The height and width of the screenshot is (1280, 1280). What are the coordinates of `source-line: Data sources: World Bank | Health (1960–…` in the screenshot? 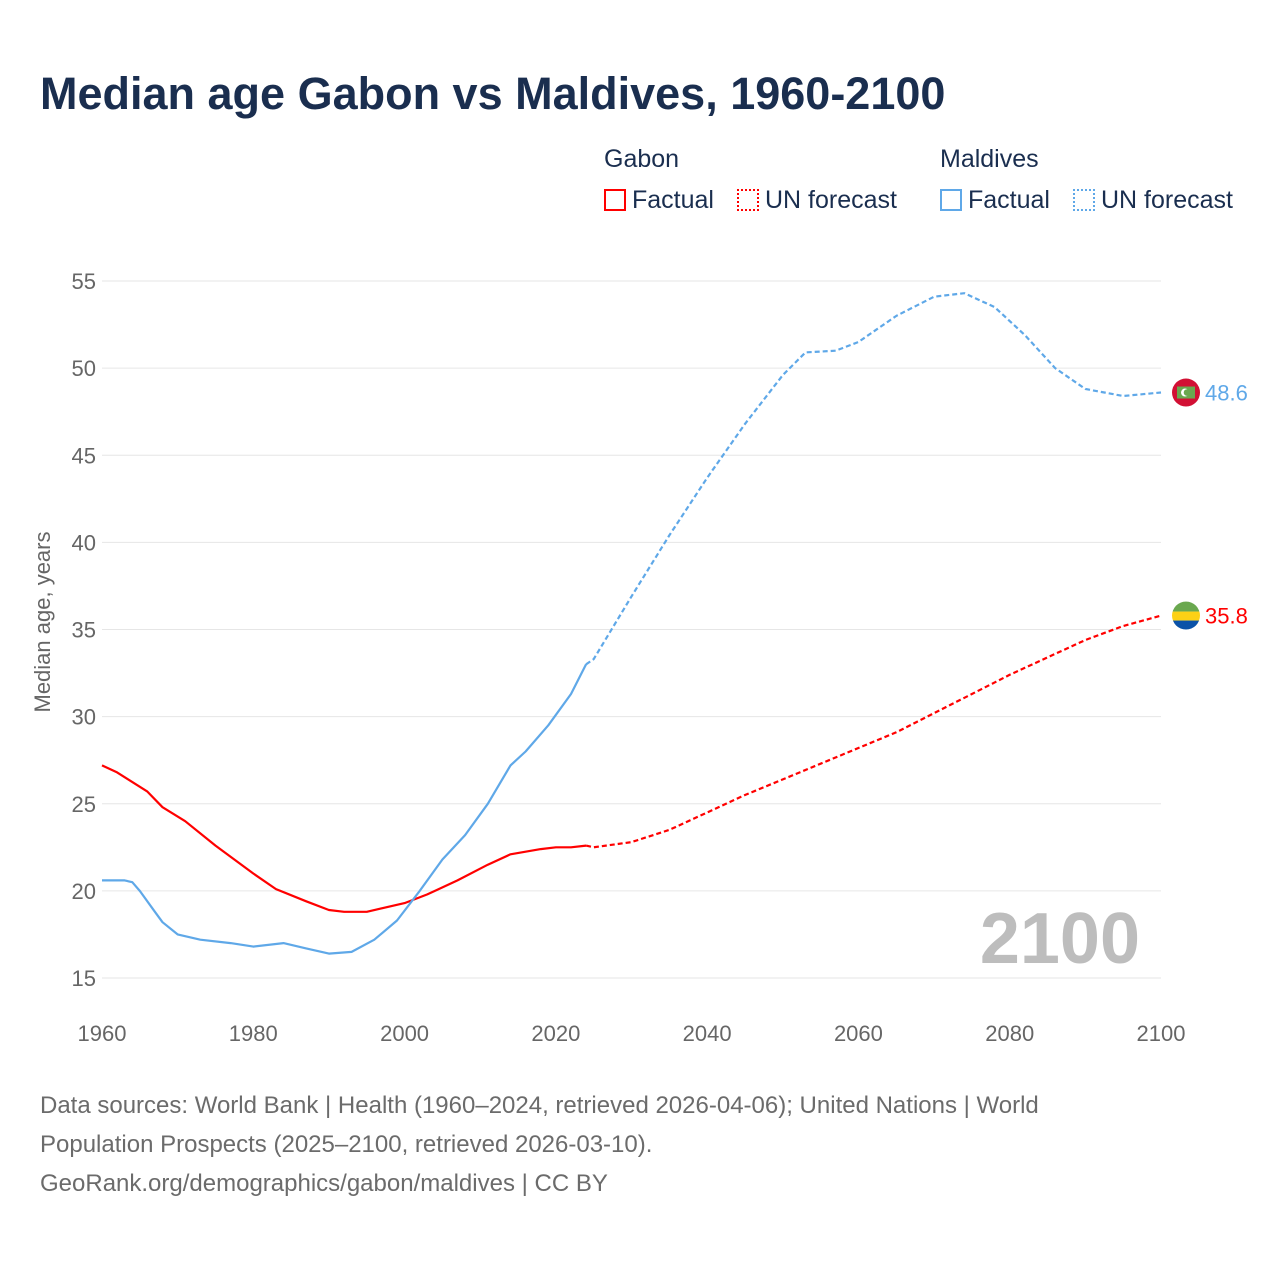 It's located at (539, 1105).